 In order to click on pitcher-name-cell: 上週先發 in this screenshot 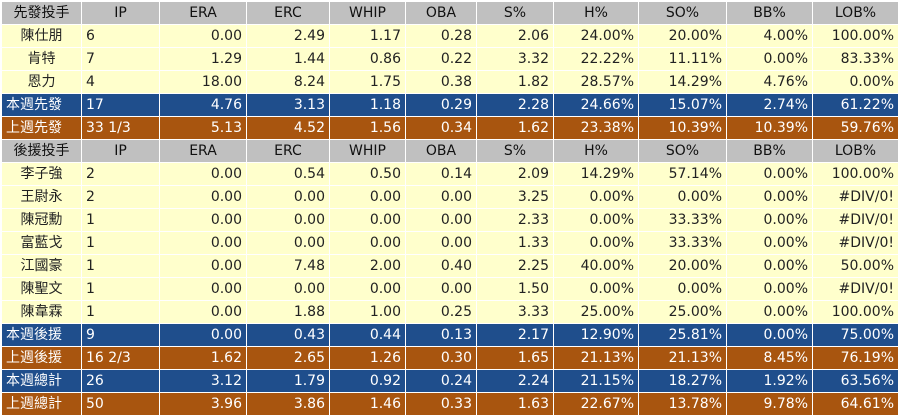, I will do `click(41, 128)`.